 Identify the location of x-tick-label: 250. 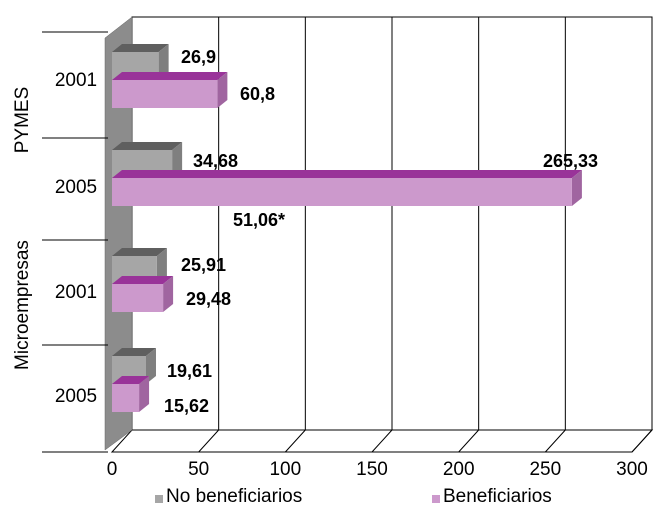
(545, 469).